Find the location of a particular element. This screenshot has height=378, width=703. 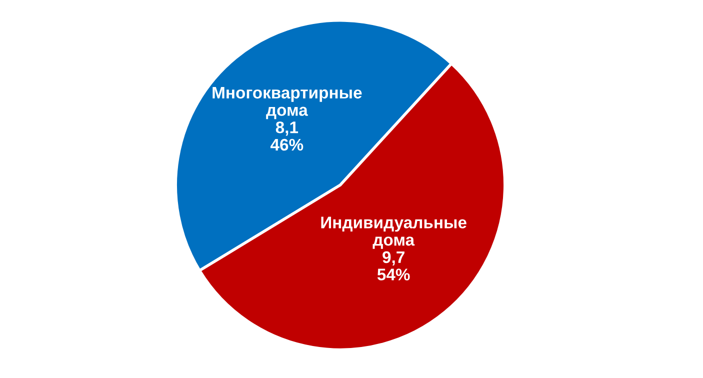

slice-label: Индивидуальные дома is located at coordinates (393, 232).